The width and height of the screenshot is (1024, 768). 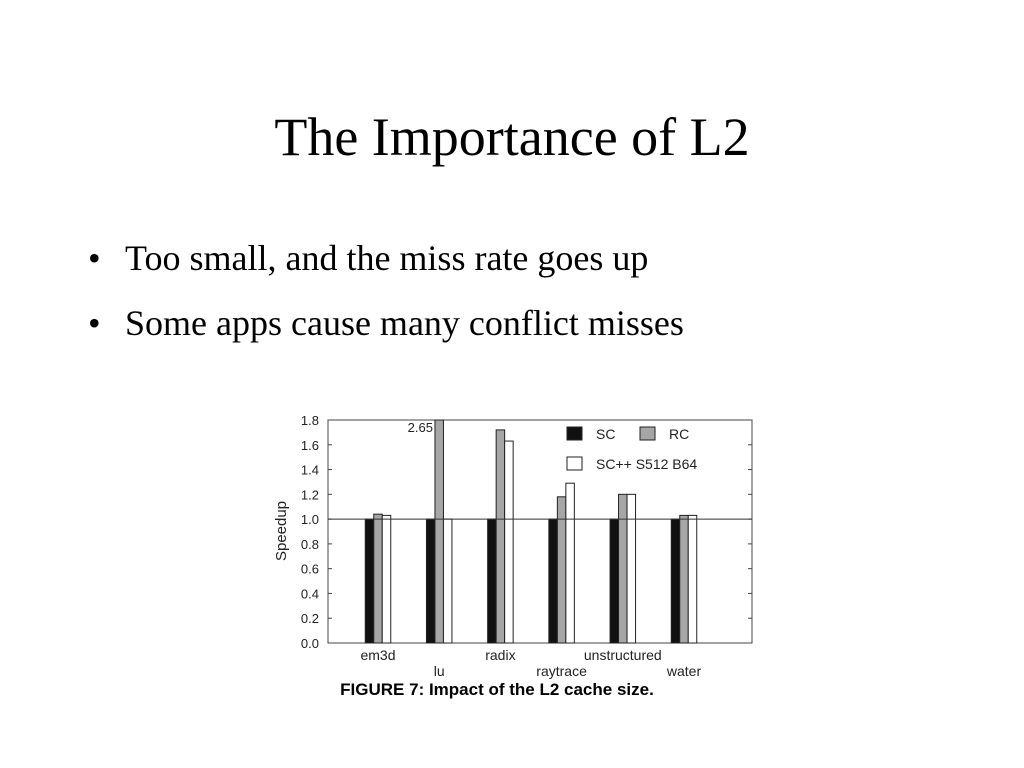 I want to click on legend-label: SC, so click(x=605, y=434).